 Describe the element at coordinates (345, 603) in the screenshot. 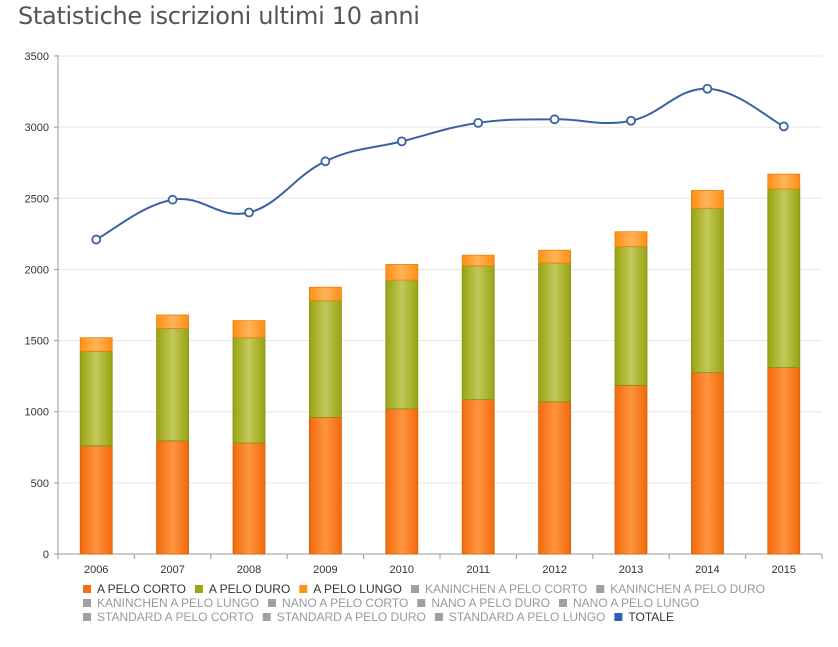

I see `legend-label: NANO A PELO CORTO` at that location.